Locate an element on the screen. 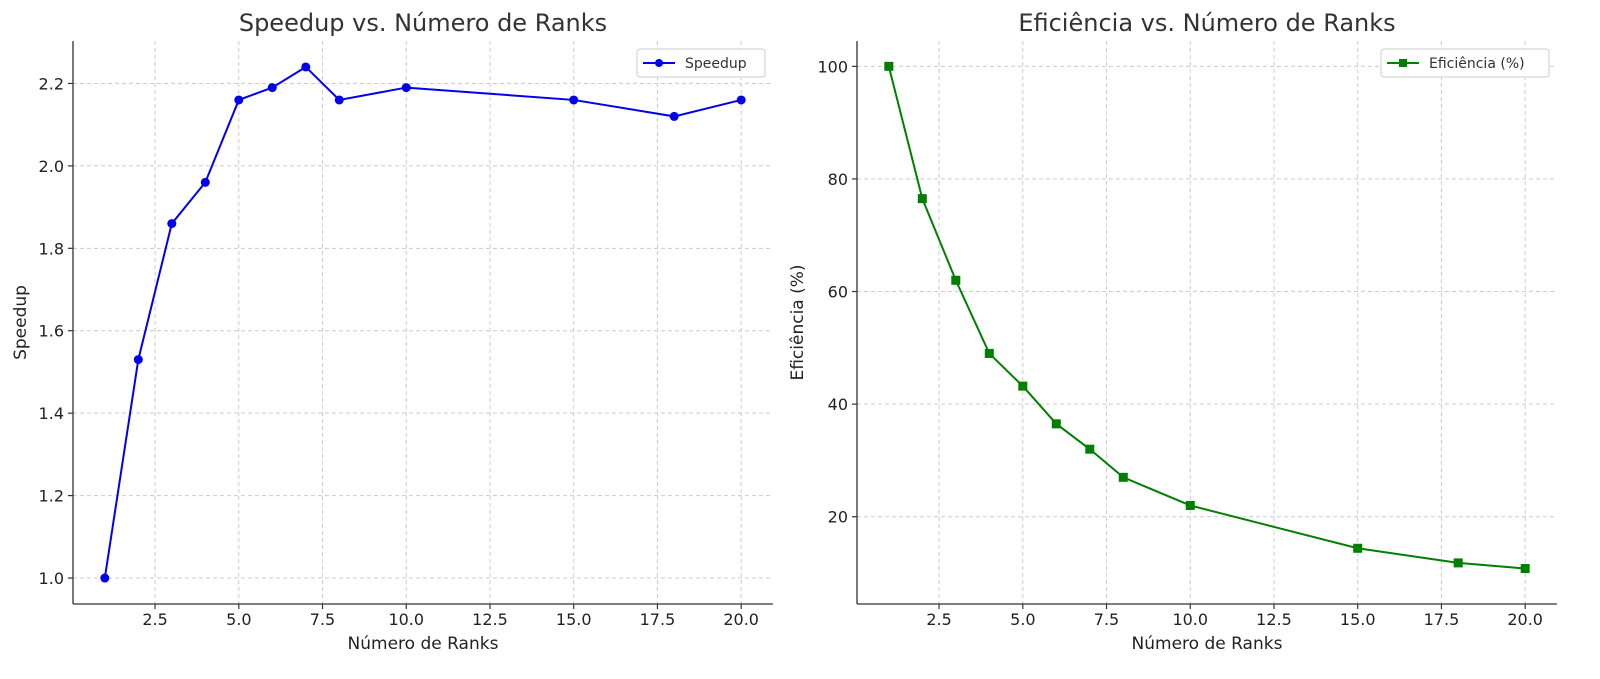 The image size is (1600, 679). y-tick-label: 1.2 is located at coordinates (51, 496).